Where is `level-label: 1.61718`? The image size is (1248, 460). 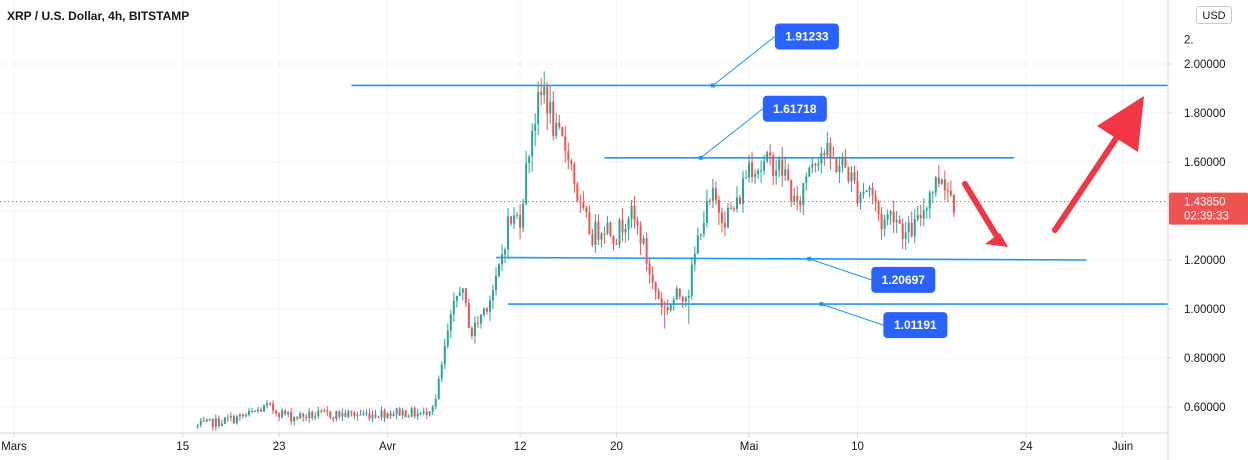
level-label: 1.61718 is located at coordinates (795, 109).